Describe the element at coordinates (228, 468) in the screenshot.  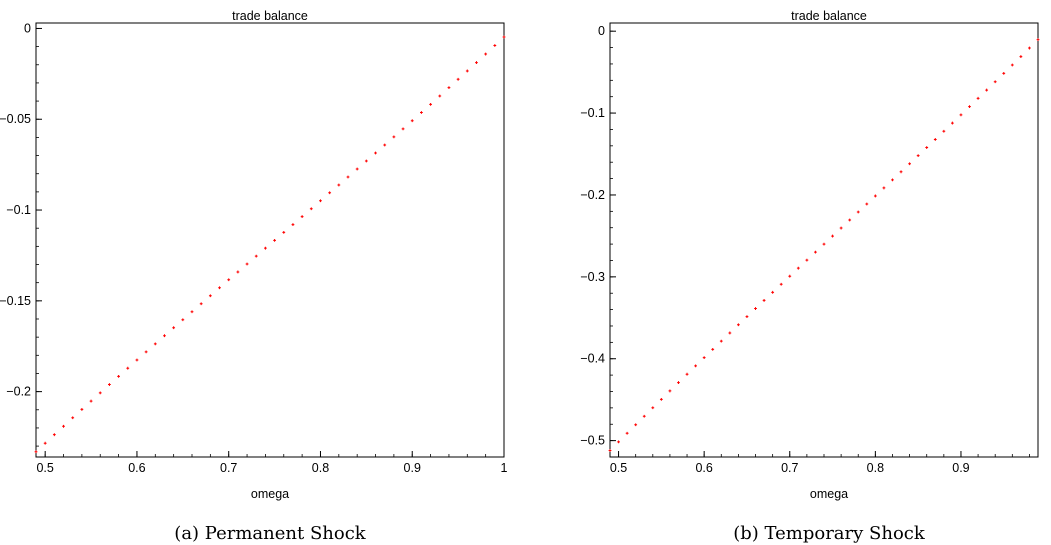
I see `x-tick-label: 0.7` at that location.